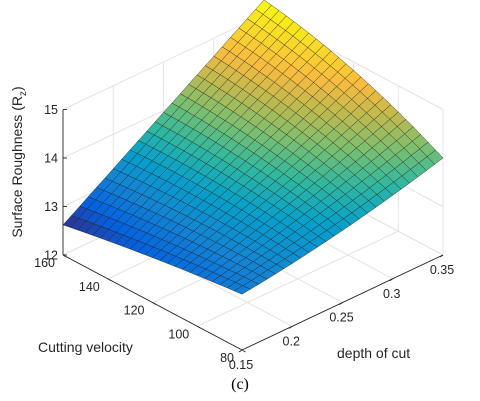 This screenshot has height=401, width=480. I want to click on y-tick-label: 160, so click(44, 263).